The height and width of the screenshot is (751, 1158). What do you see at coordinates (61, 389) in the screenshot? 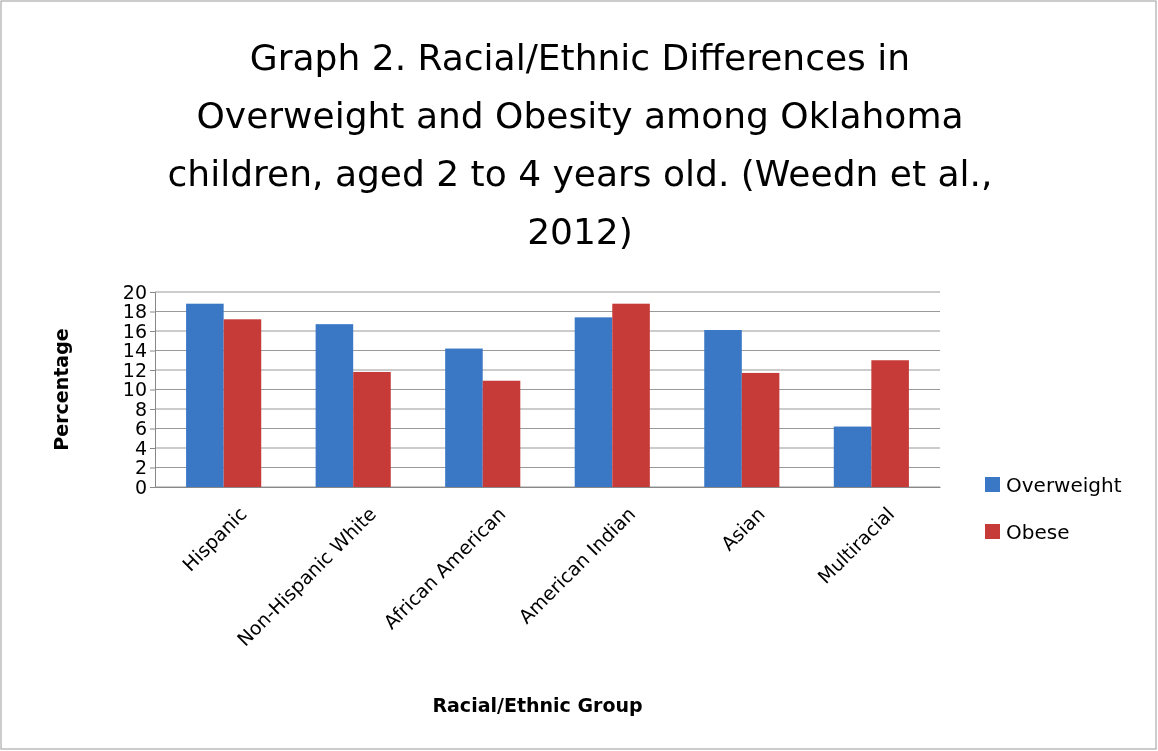
I see `y-axis-title: Percentage` at bounding box center [61, 389].